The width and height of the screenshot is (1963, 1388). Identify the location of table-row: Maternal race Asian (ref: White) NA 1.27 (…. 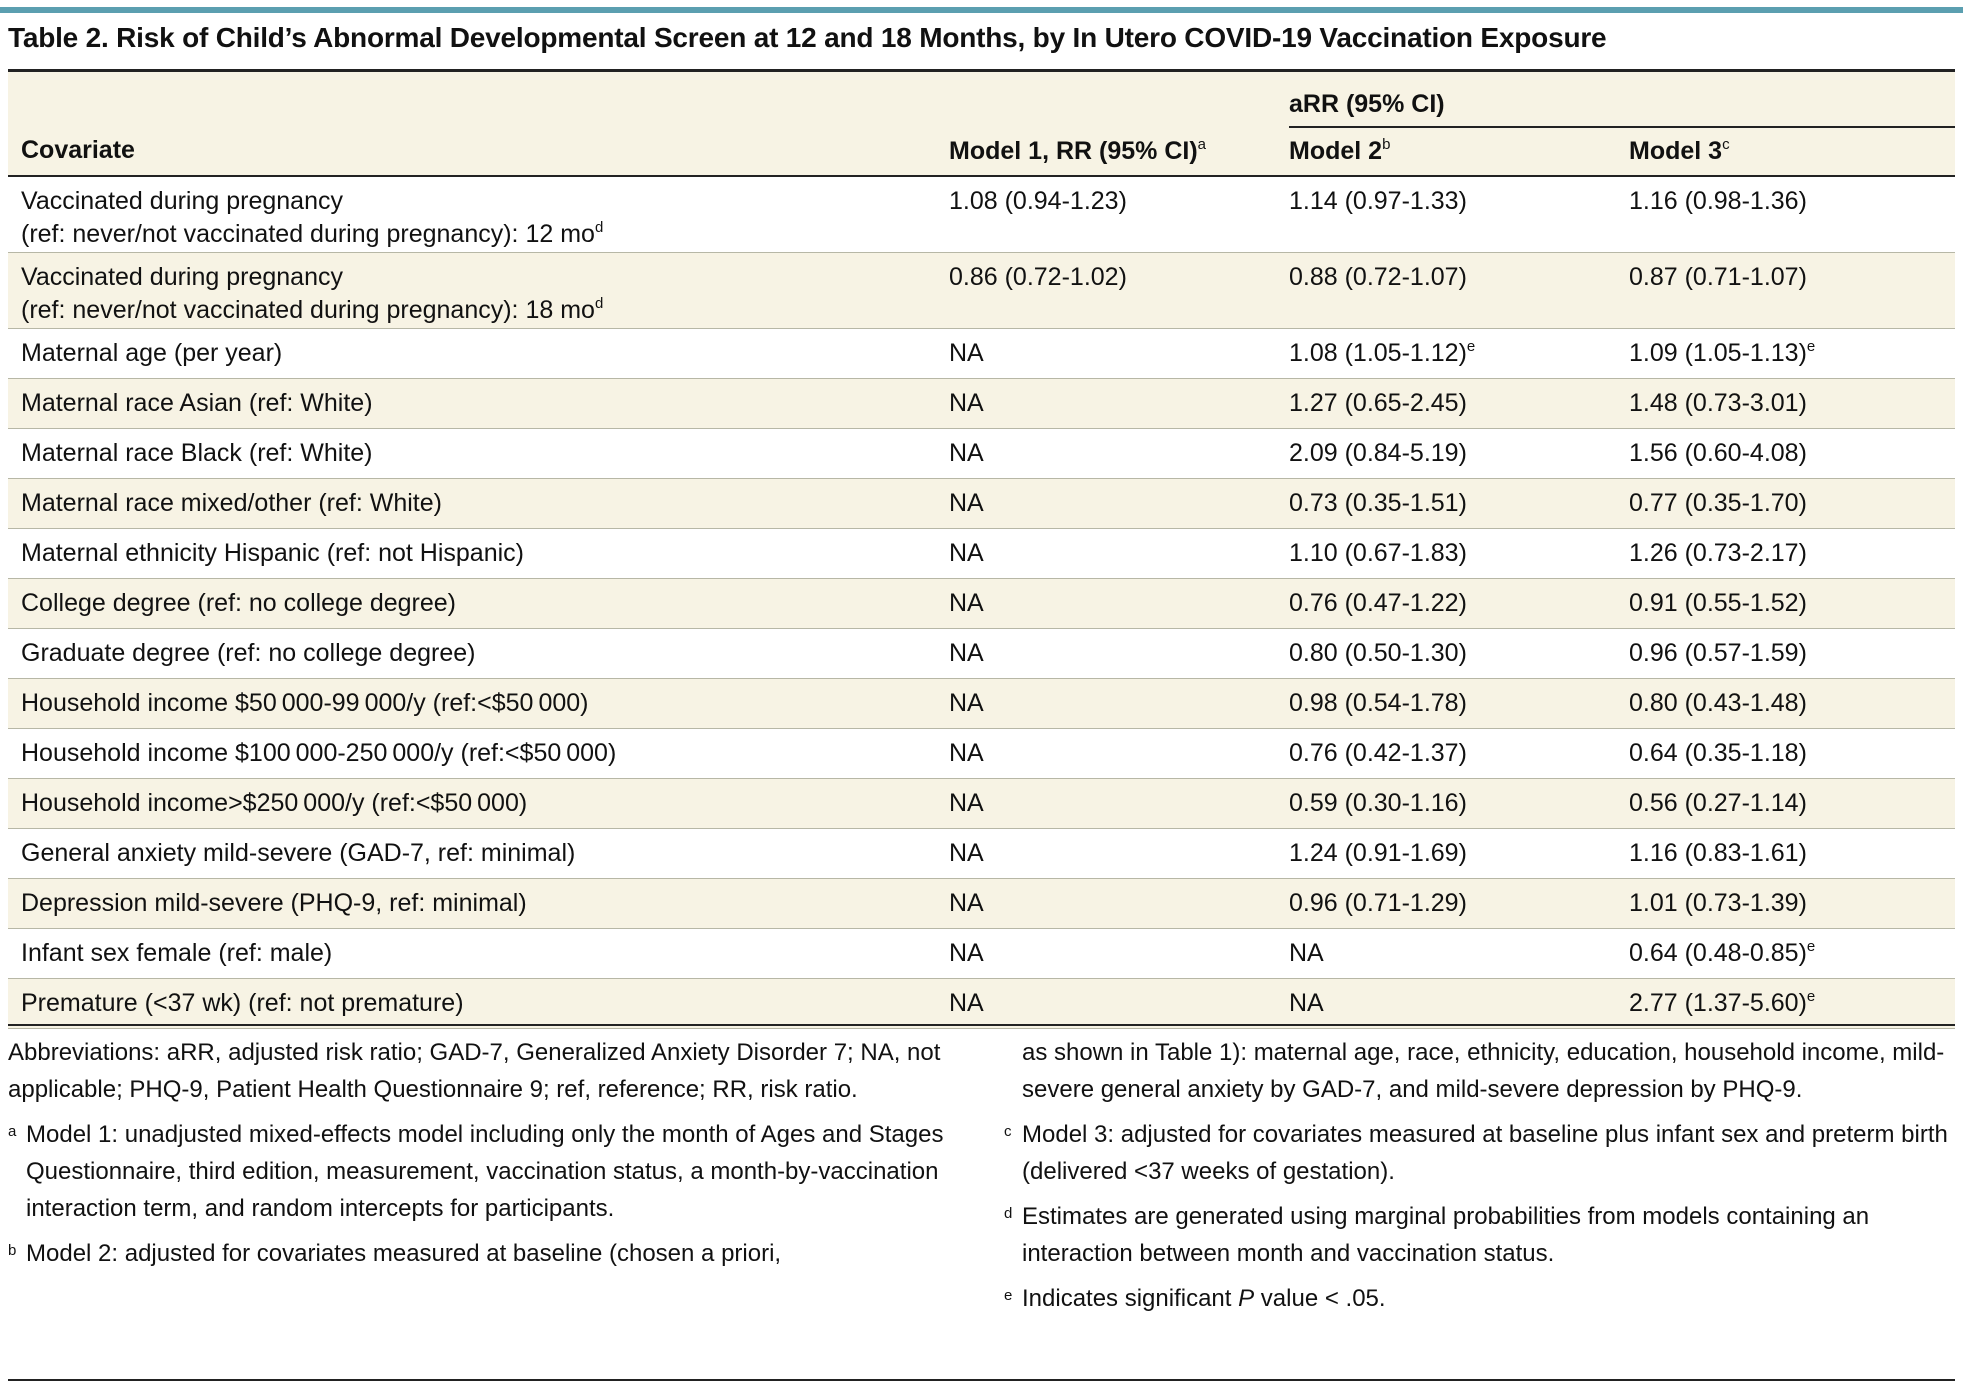
(981, 404).